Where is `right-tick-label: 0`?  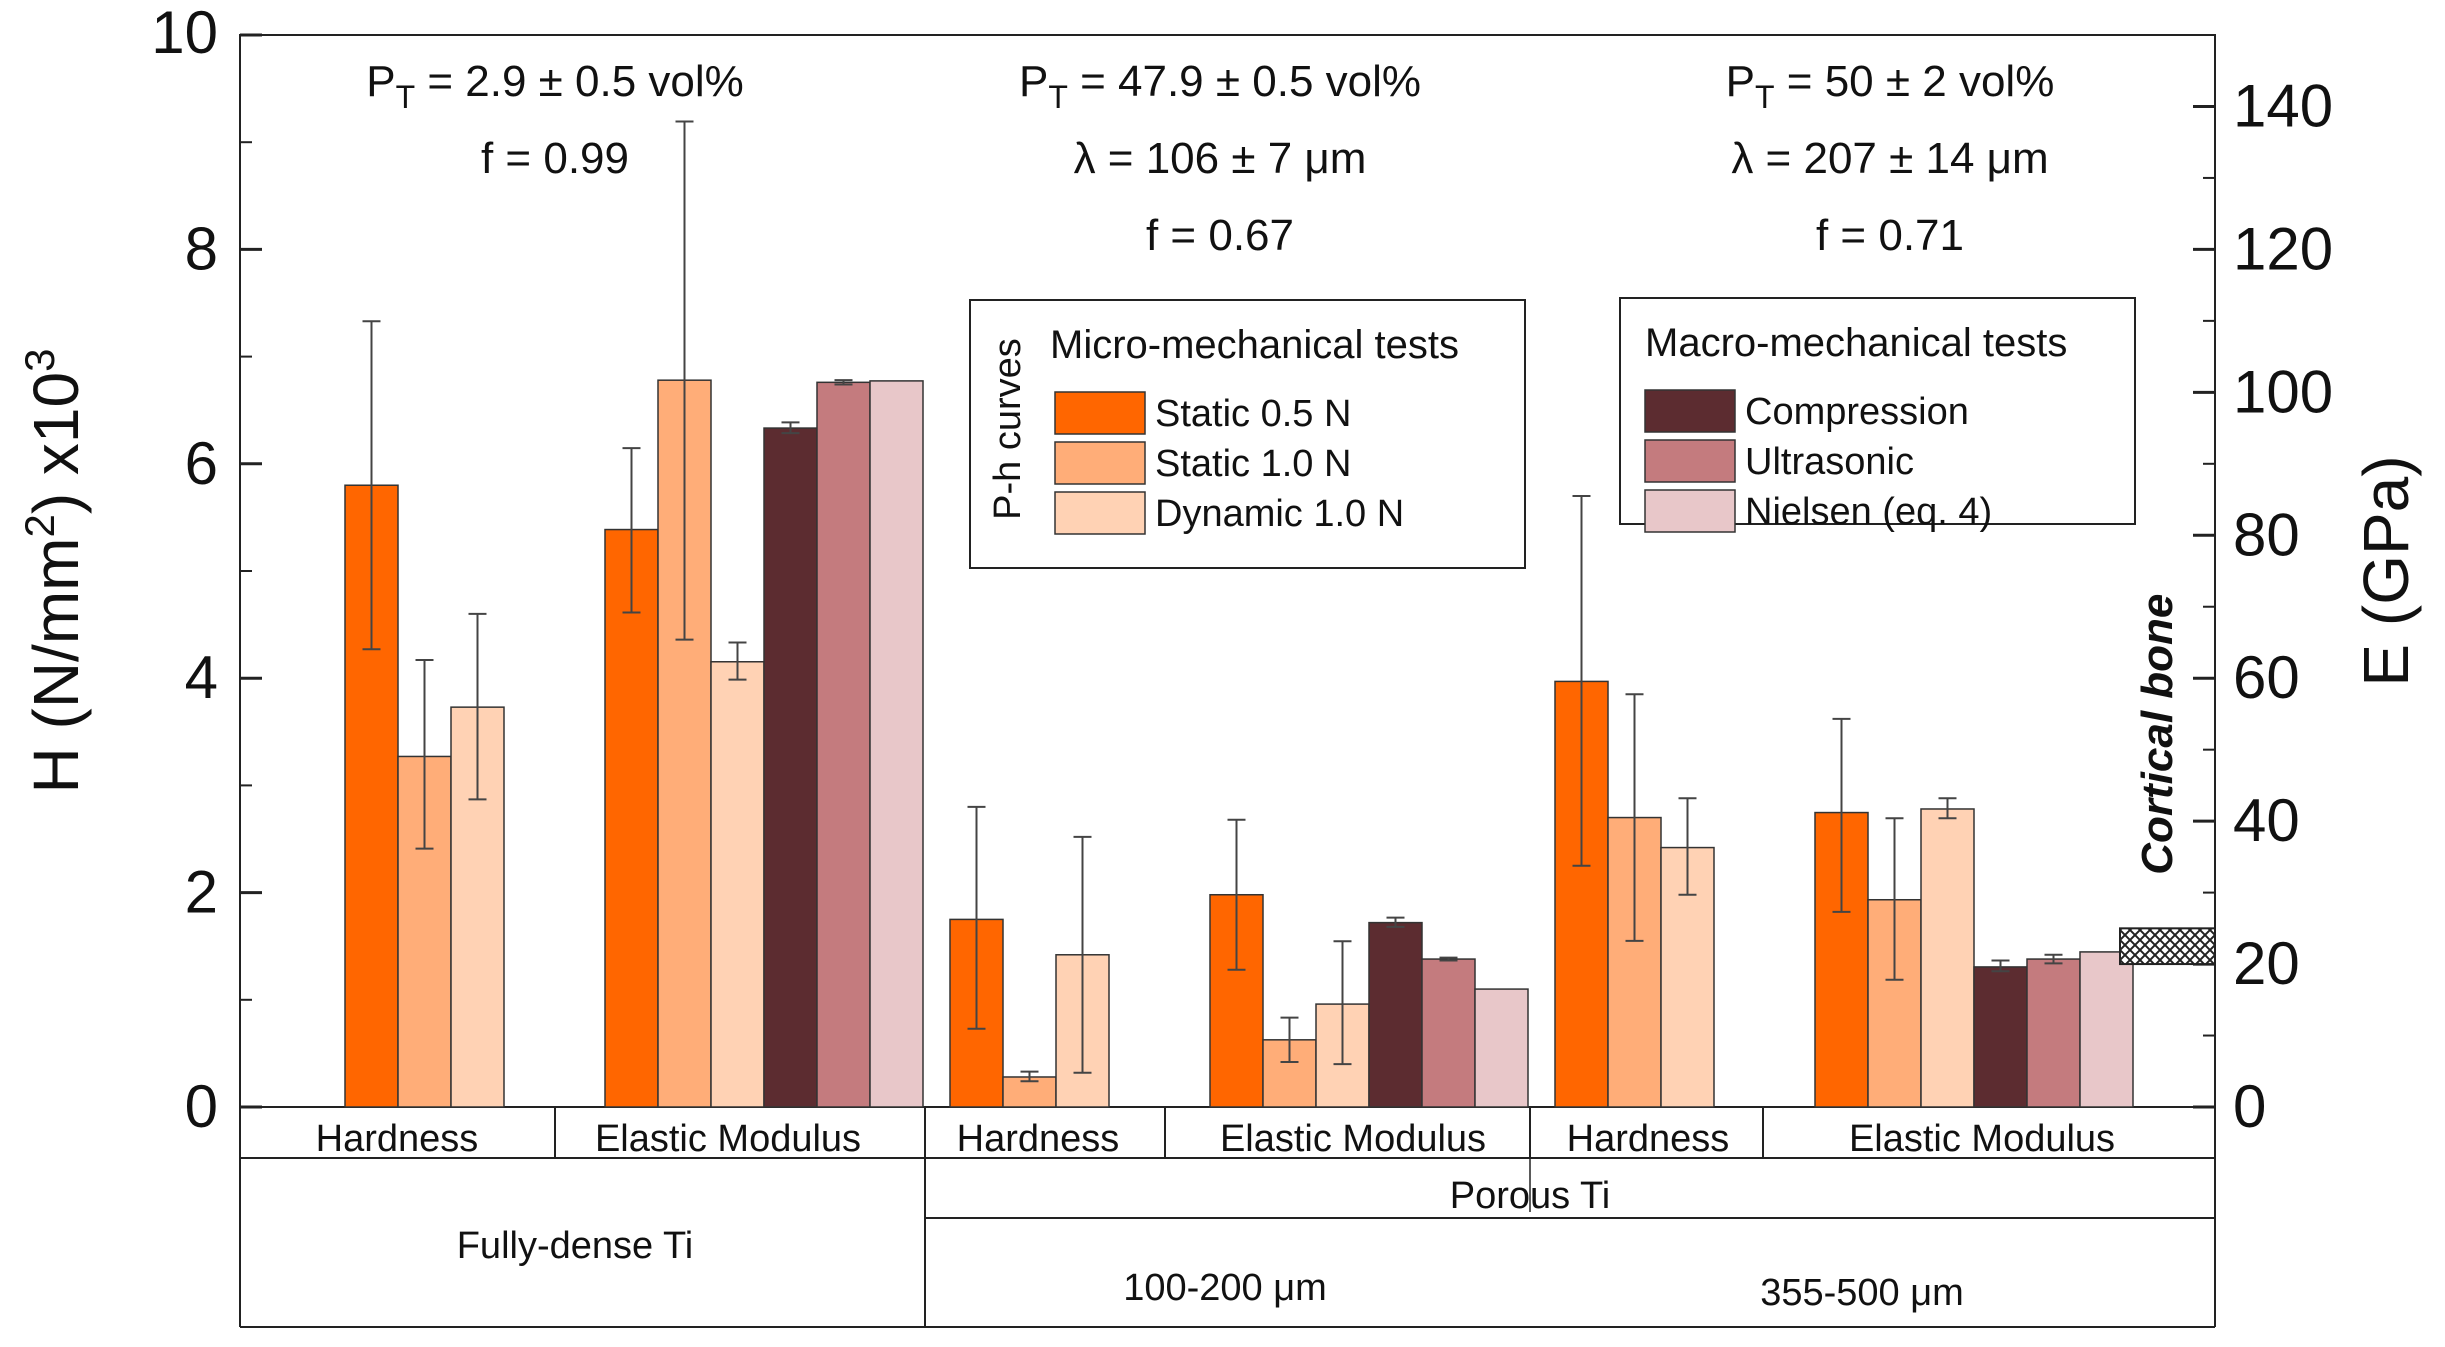
right-tick-label: 0 is located at coordinates (2249, 1106).